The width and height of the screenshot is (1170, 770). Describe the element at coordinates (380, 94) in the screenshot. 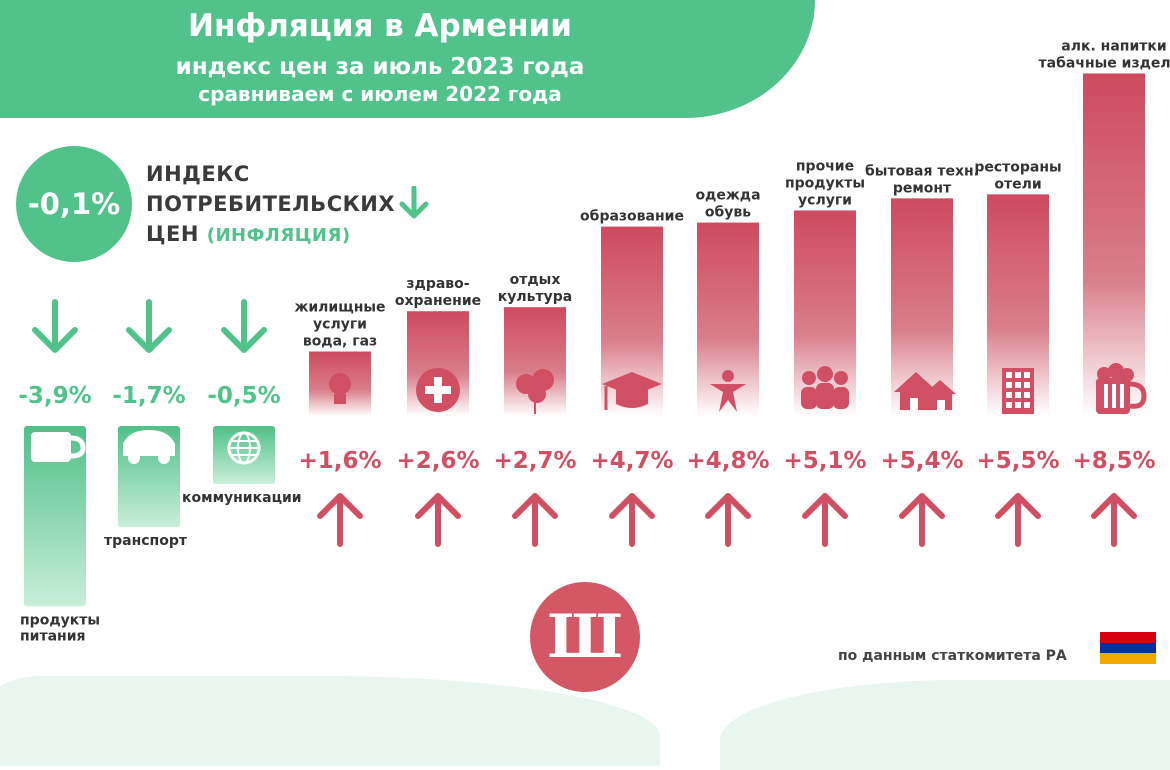

I see `page-subtitle-comparison: сравниваем с июлем 2022 года` at that location.